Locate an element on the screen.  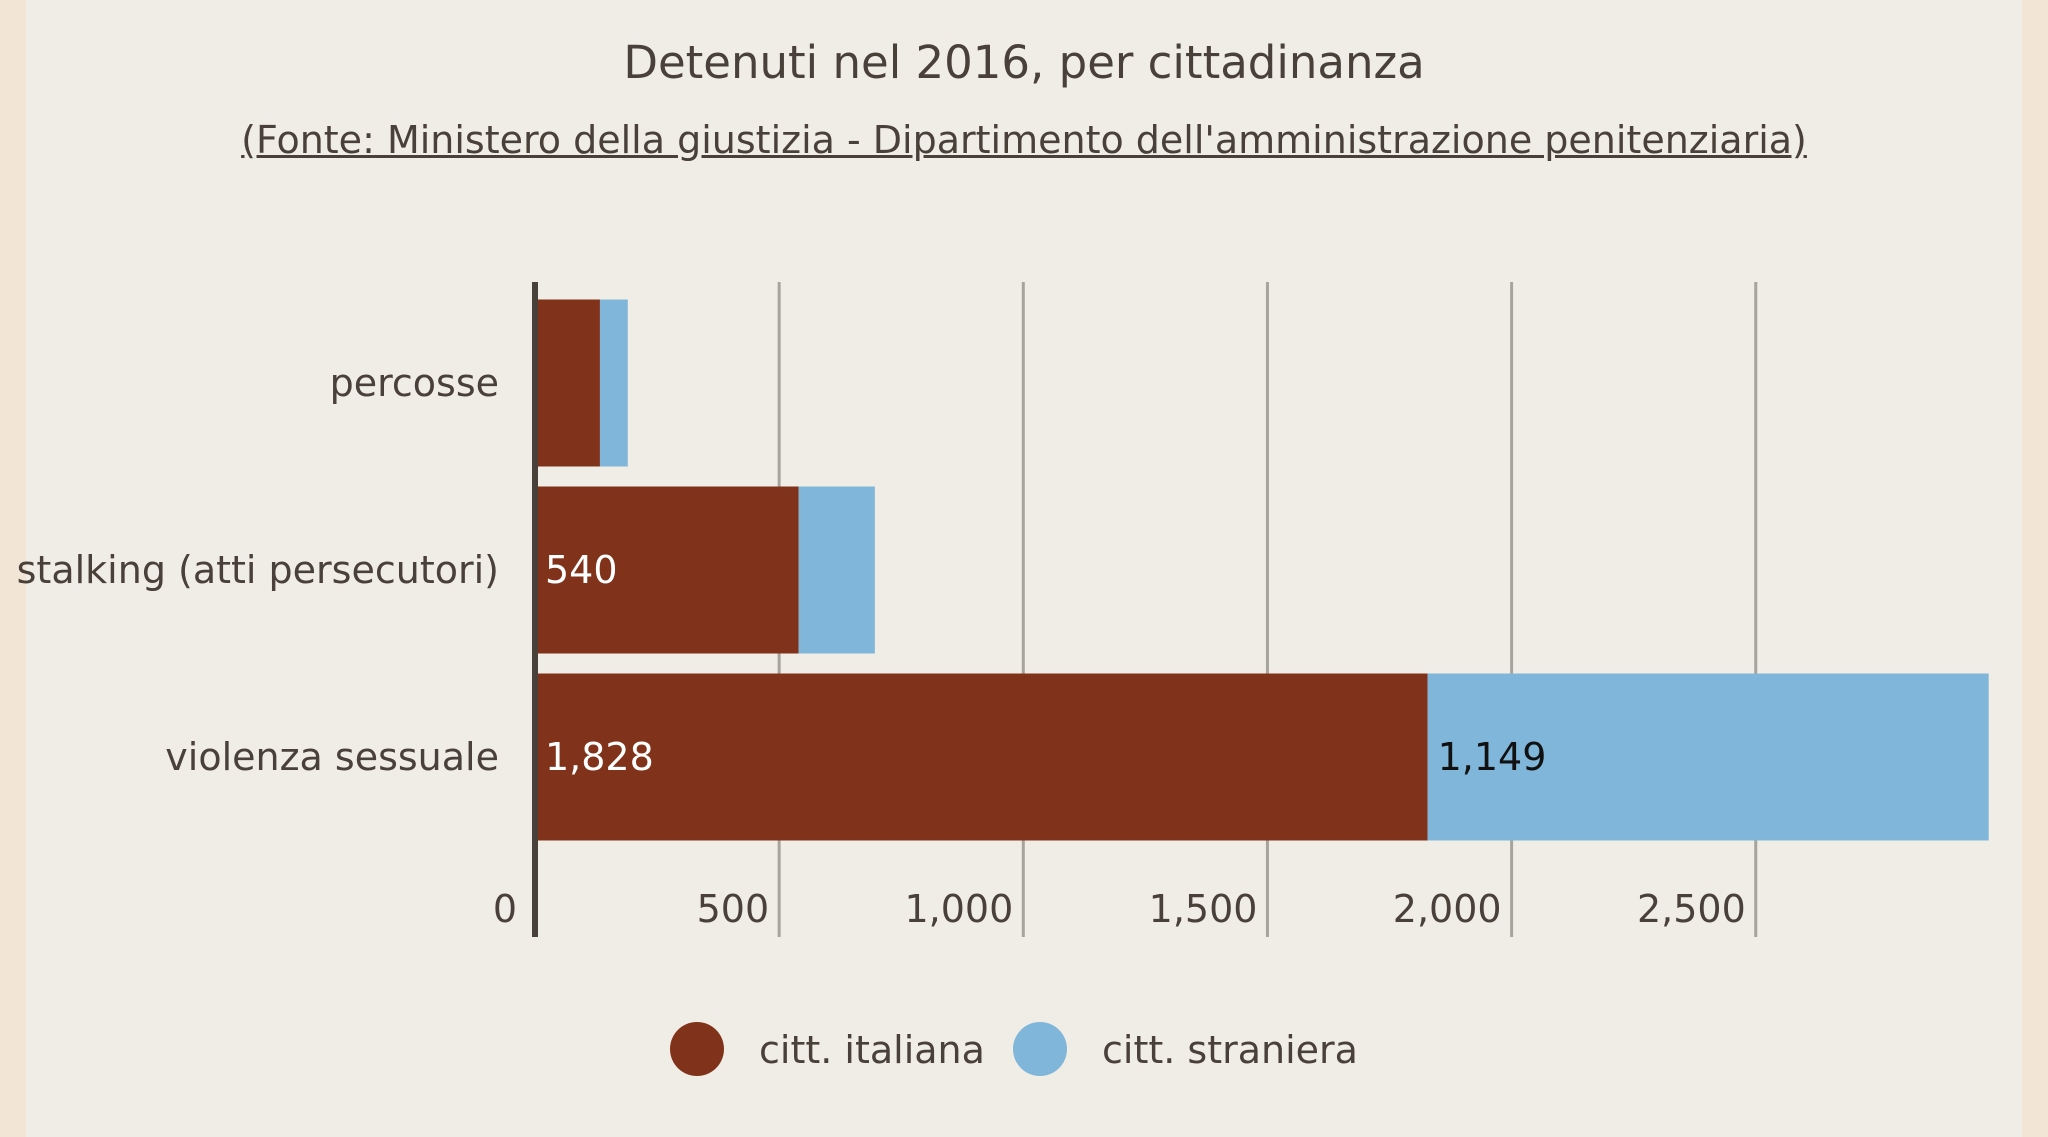
legend-swatch-straniera is located at coordinates (1040, 1049).